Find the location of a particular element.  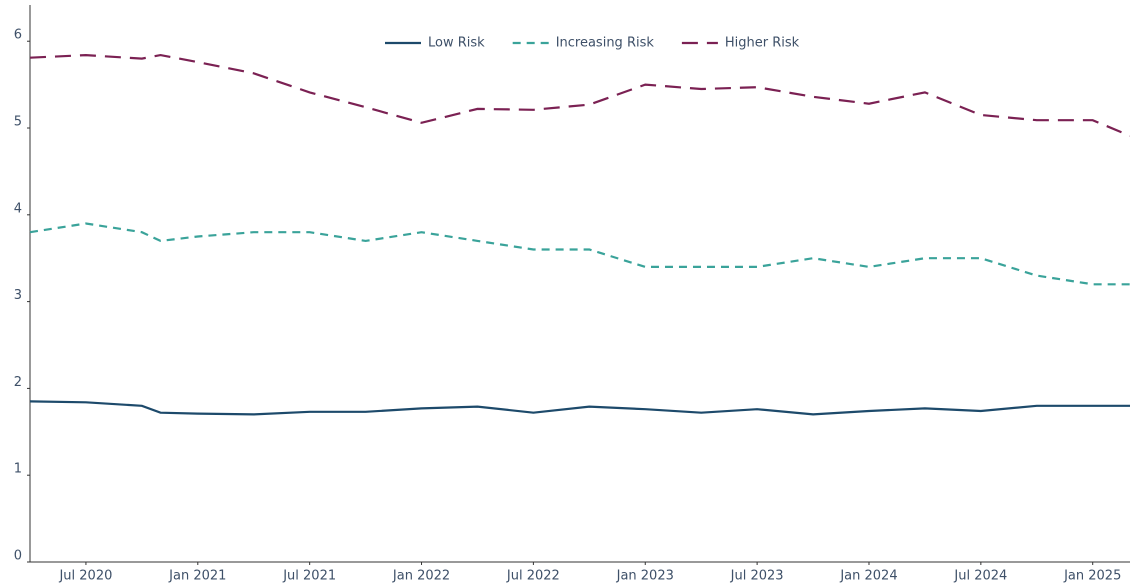

legend-label: Increasing Risk is located at coordinates (605, 43).